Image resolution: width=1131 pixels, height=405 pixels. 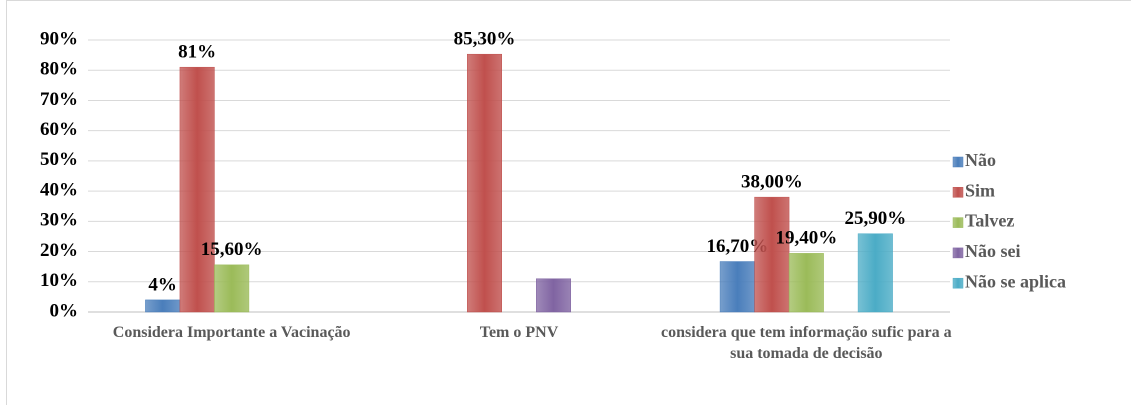 I want to click on y-tick-label: 80%, so click(x=59, y=69).